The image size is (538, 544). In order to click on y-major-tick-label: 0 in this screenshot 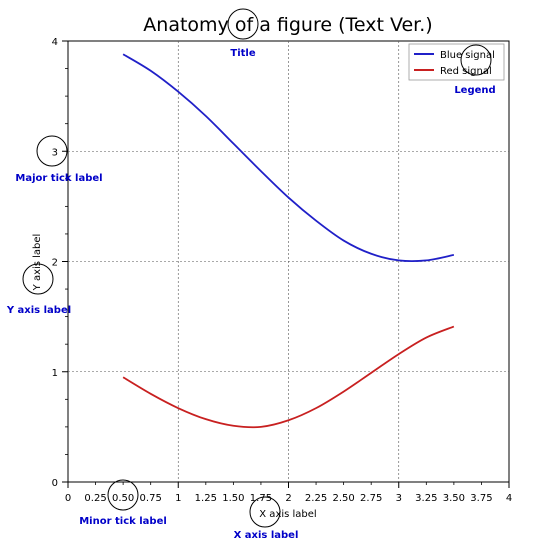, I will do `click(55, 483)`.